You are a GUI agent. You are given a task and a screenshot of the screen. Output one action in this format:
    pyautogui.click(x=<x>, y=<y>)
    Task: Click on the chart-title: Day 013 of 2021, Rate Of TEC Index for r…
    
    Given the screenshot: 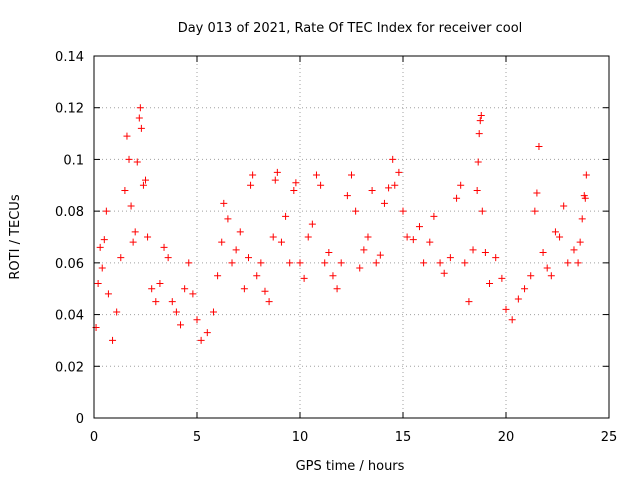 What is the action you would take?
    pyautogui.click(x=350, y=28)
    